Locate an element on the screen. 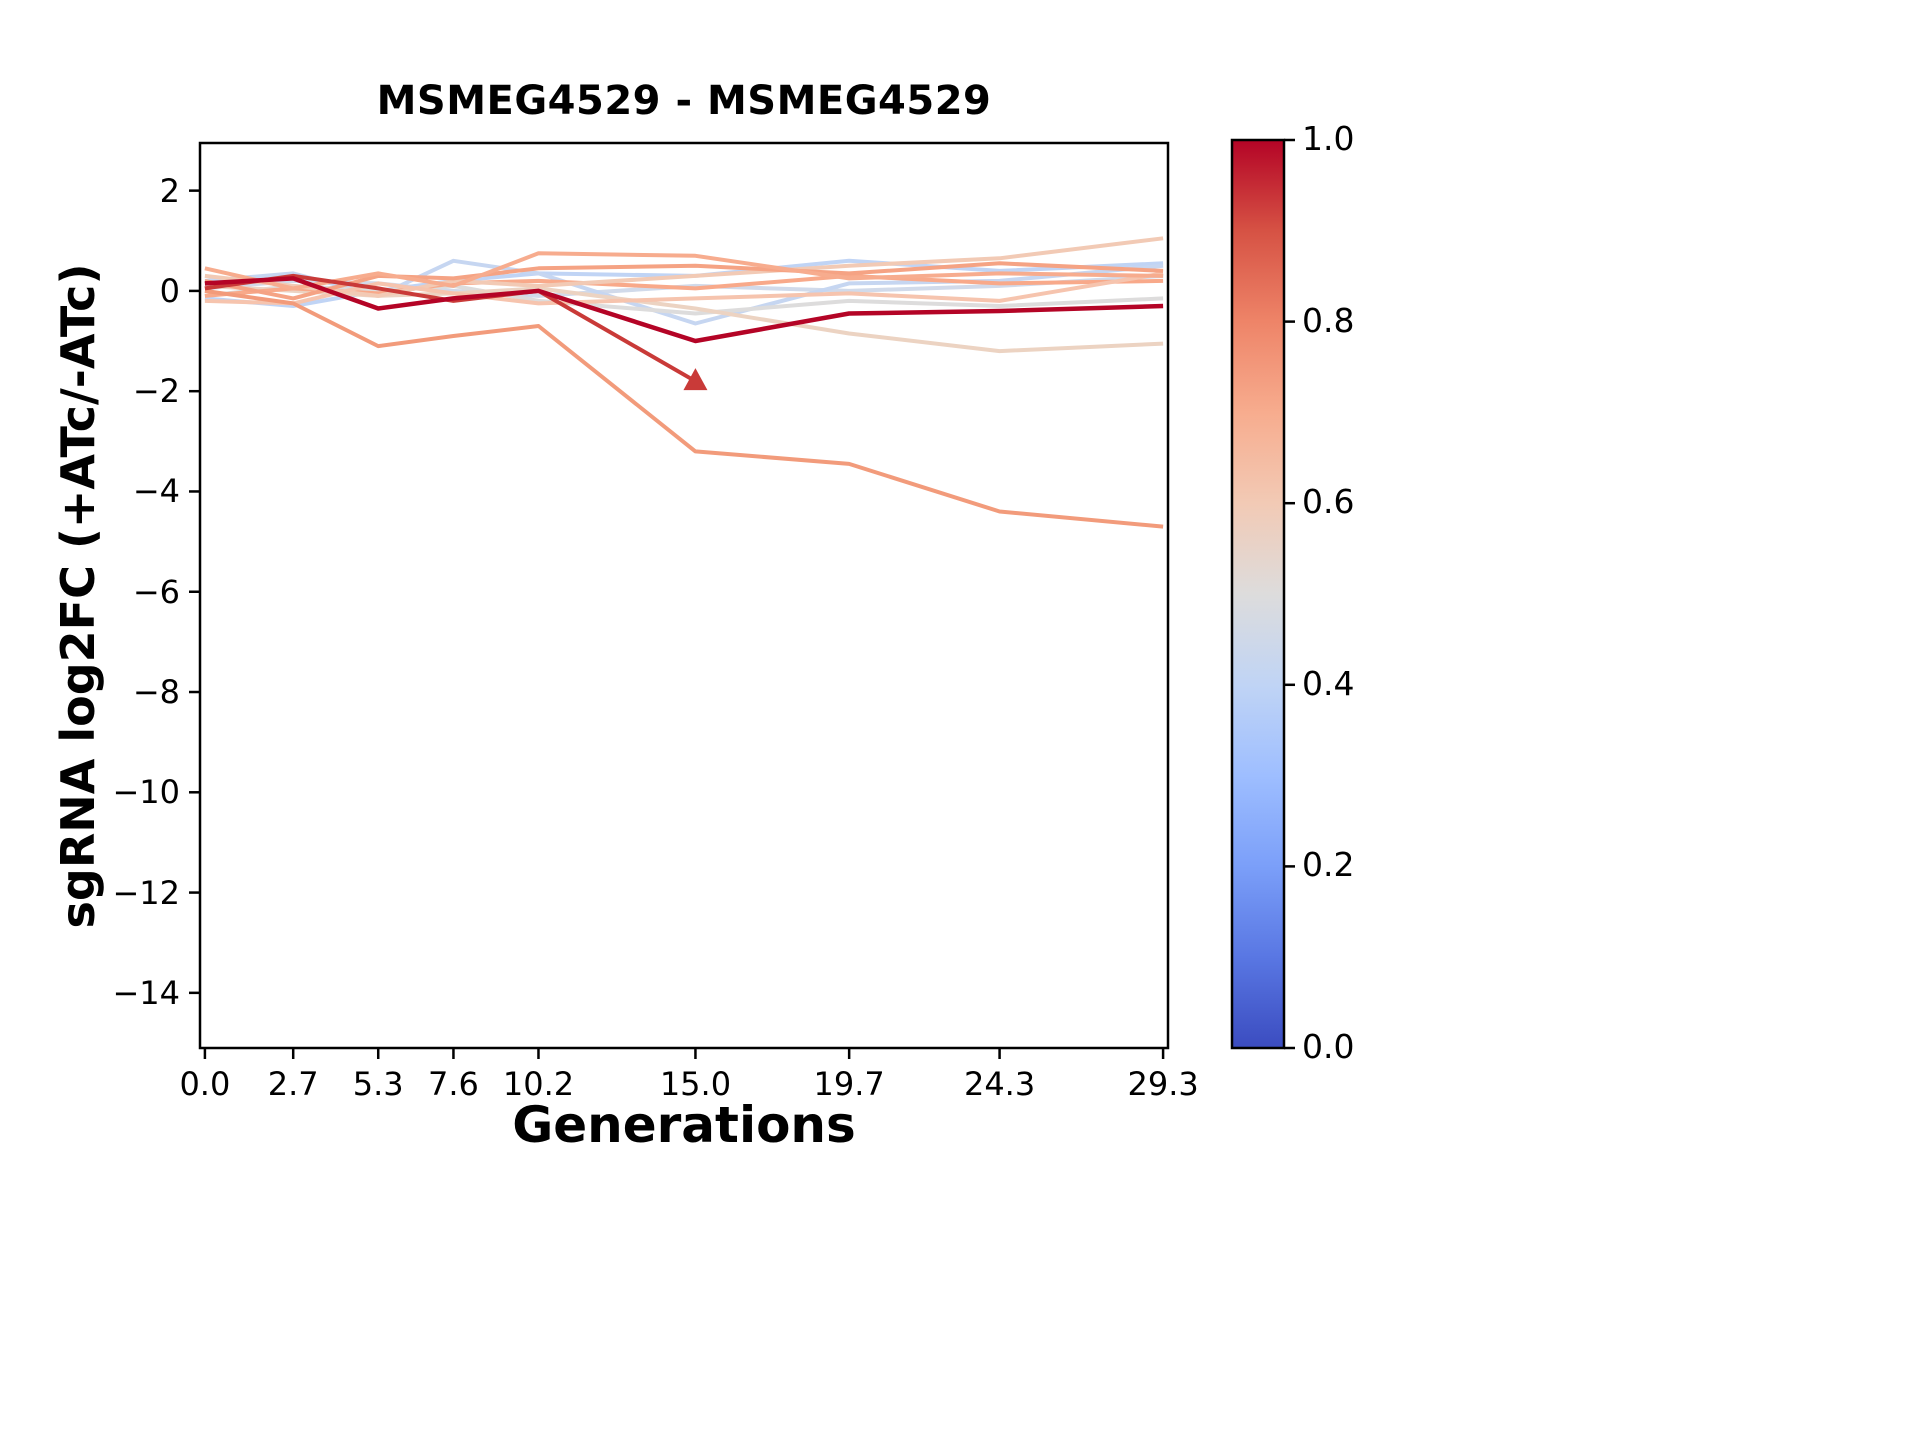 Image resolution: width=1920 pixels, height=1440 pixels. x-tick-label: 24.3 is located at coordinates (999, 1084).